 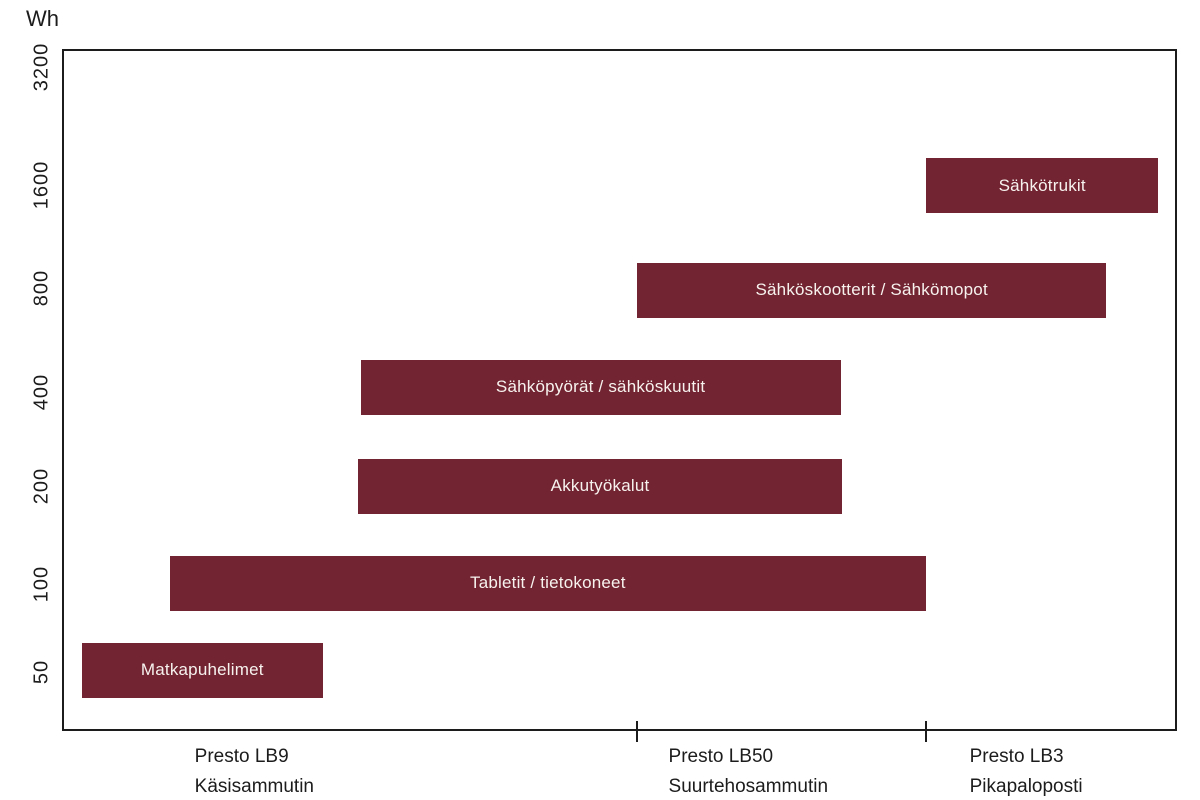 What do you see at coordinates (41, 584) in the screenshot?
I see `y-axis-tick-label: 100` at bounding box center [41, 584].